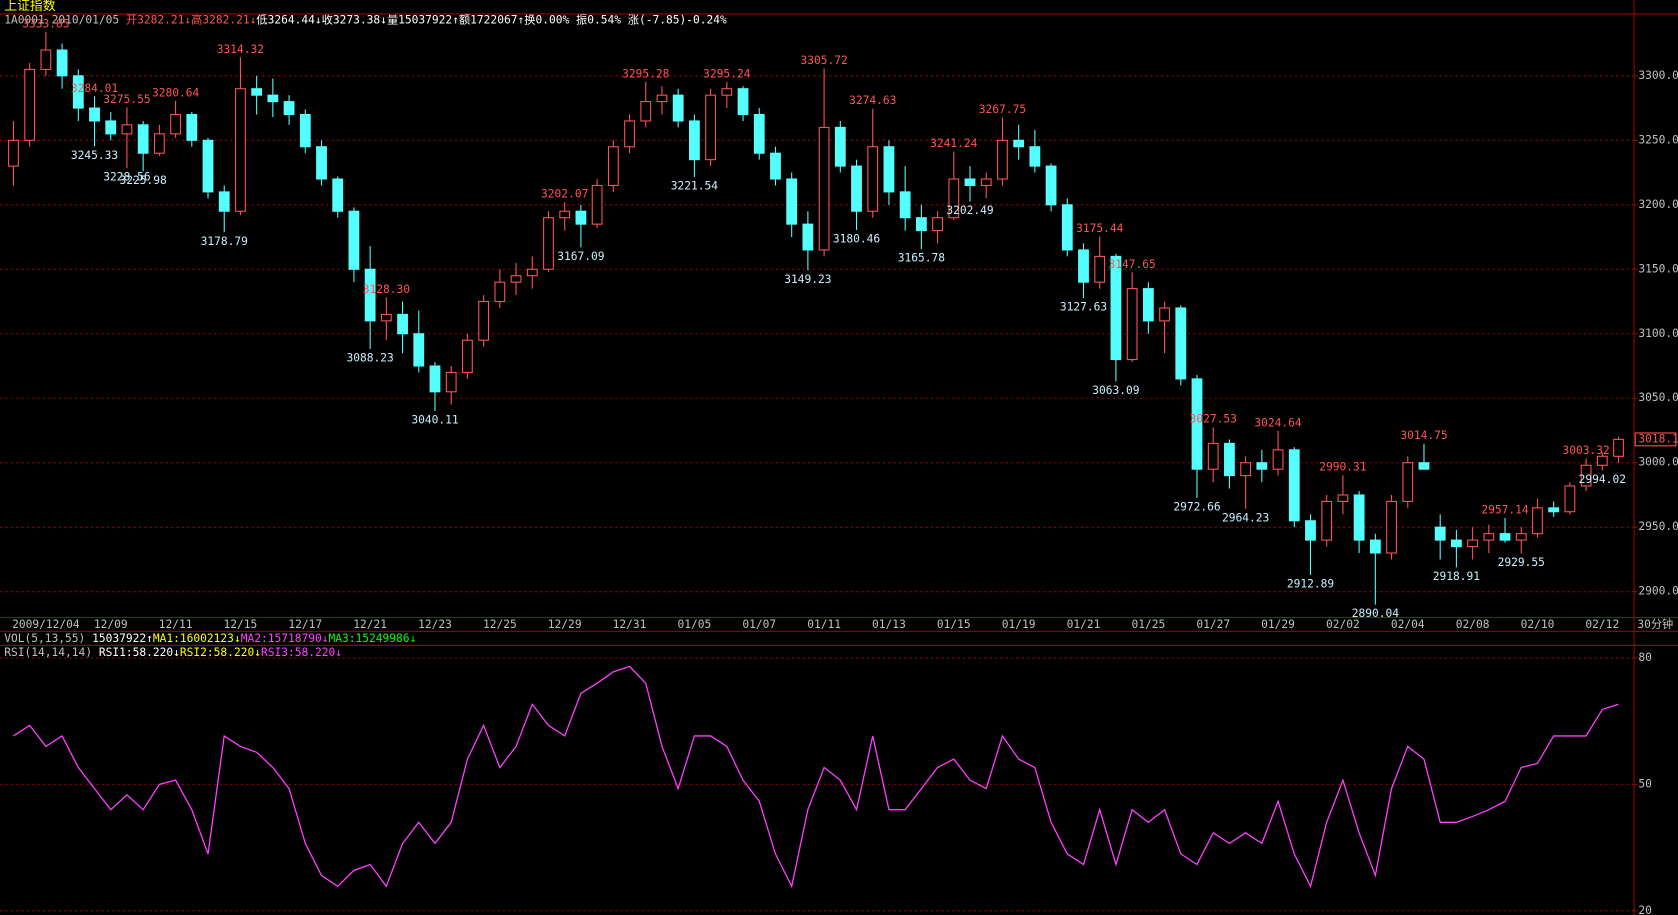 This screenshot has height=915, width=1678. Describe the element at coordinates (1343, 624) in the screenshot. I see `x-tick-label: 02/02` at that location.